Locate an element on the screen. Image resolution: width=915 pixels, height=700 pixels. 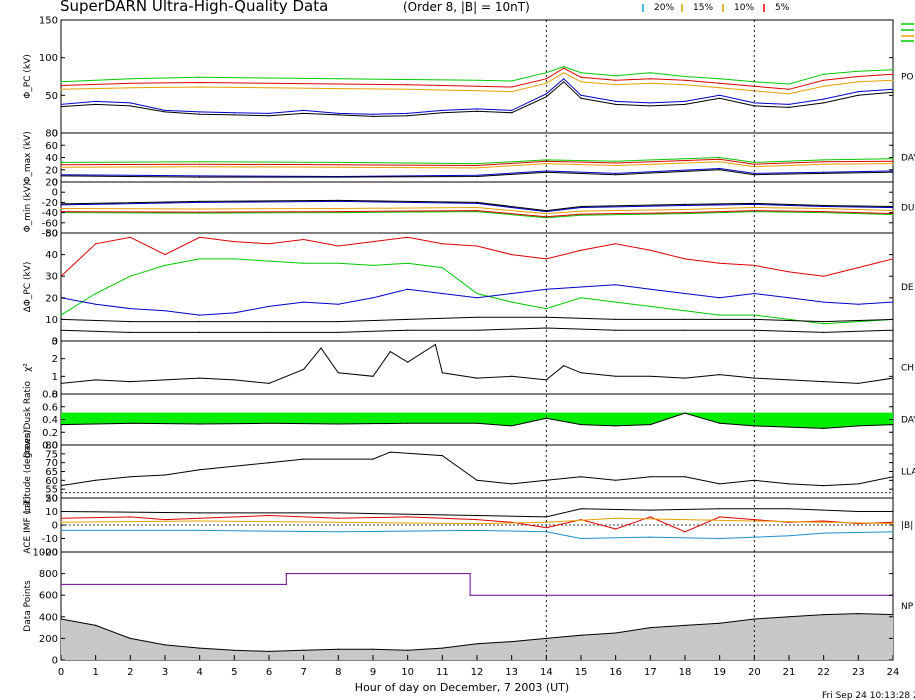
y-tick-label: 150 is located at coordinates (48, 21).